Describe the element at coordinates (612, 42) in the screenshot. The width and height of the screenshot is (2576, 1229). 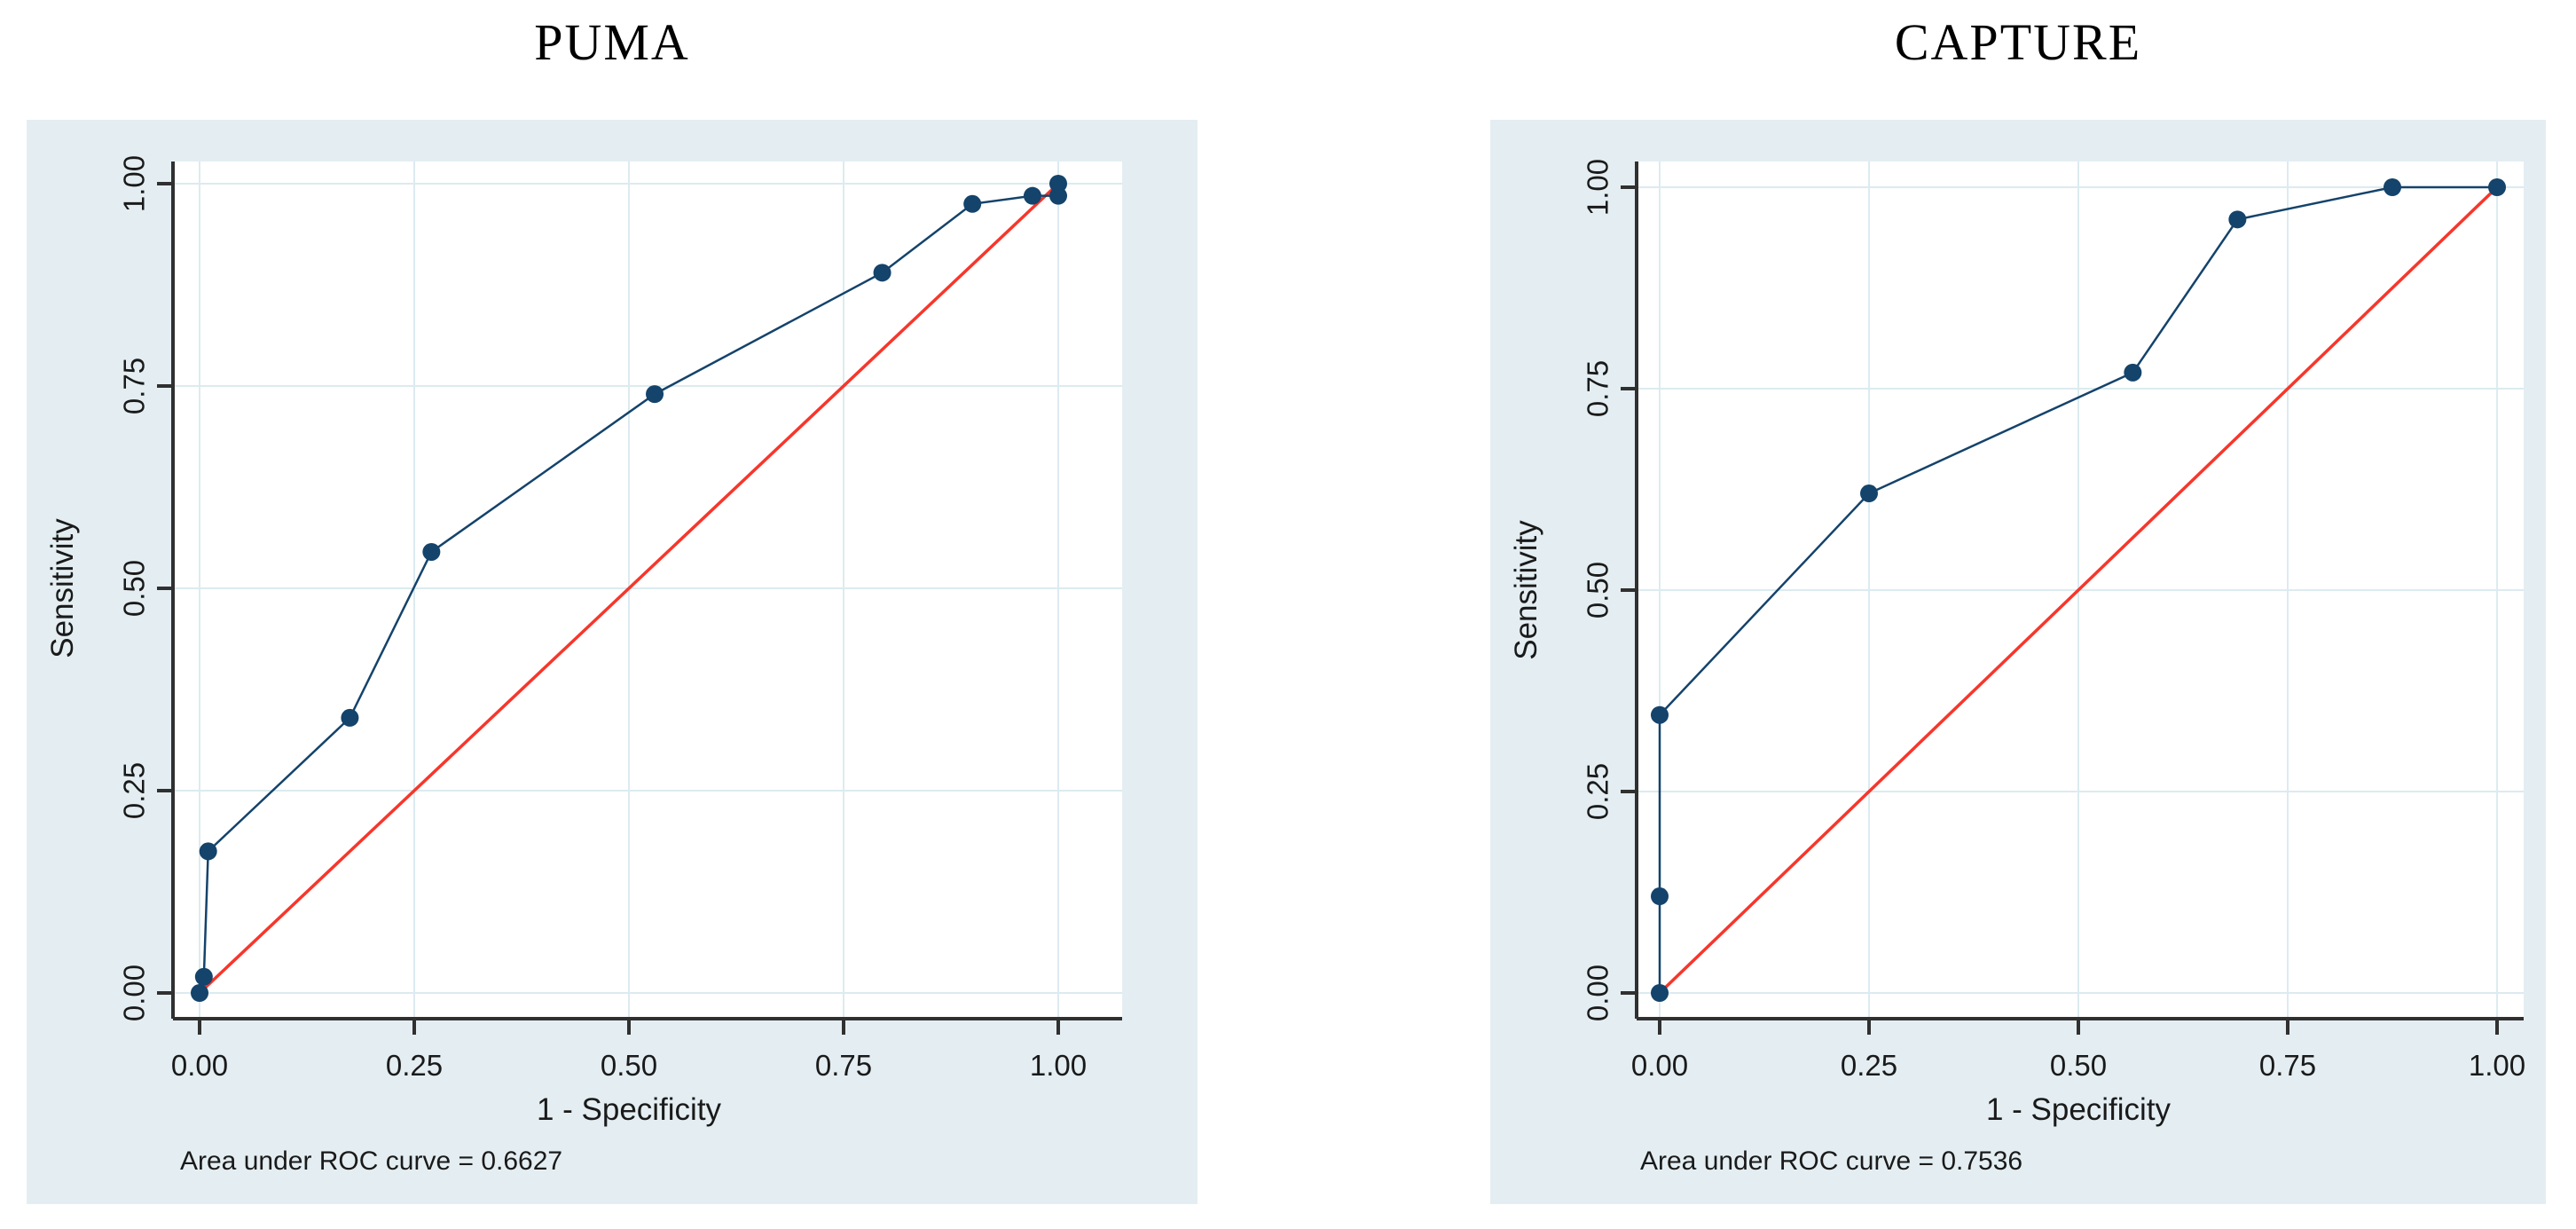
I see `puma-chart-title: PUMA` at that location.